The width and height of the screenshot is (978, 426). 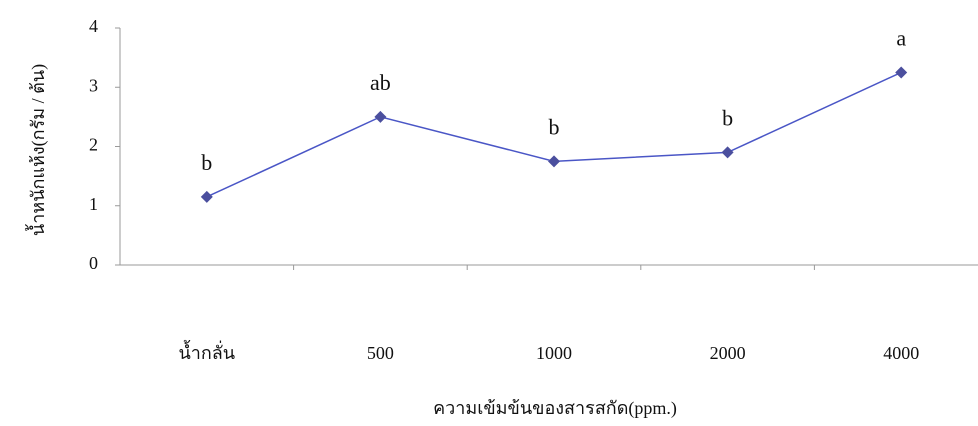 I want to click on y-tick-label: 2, so click(x=93, y=145).